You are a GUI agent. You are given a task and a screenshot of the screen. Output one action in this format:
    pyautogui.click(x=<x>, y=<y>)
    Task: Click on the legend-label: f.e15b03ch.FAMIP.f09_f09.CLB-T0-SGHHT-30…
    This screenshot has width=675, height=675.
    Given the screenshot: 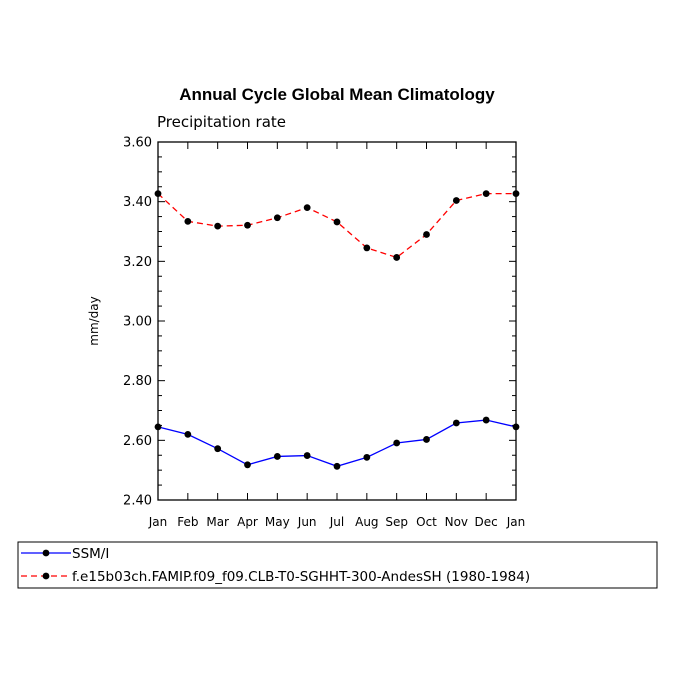 What is the action you would take?
    pyautogui.click(x=301, y=577)
    